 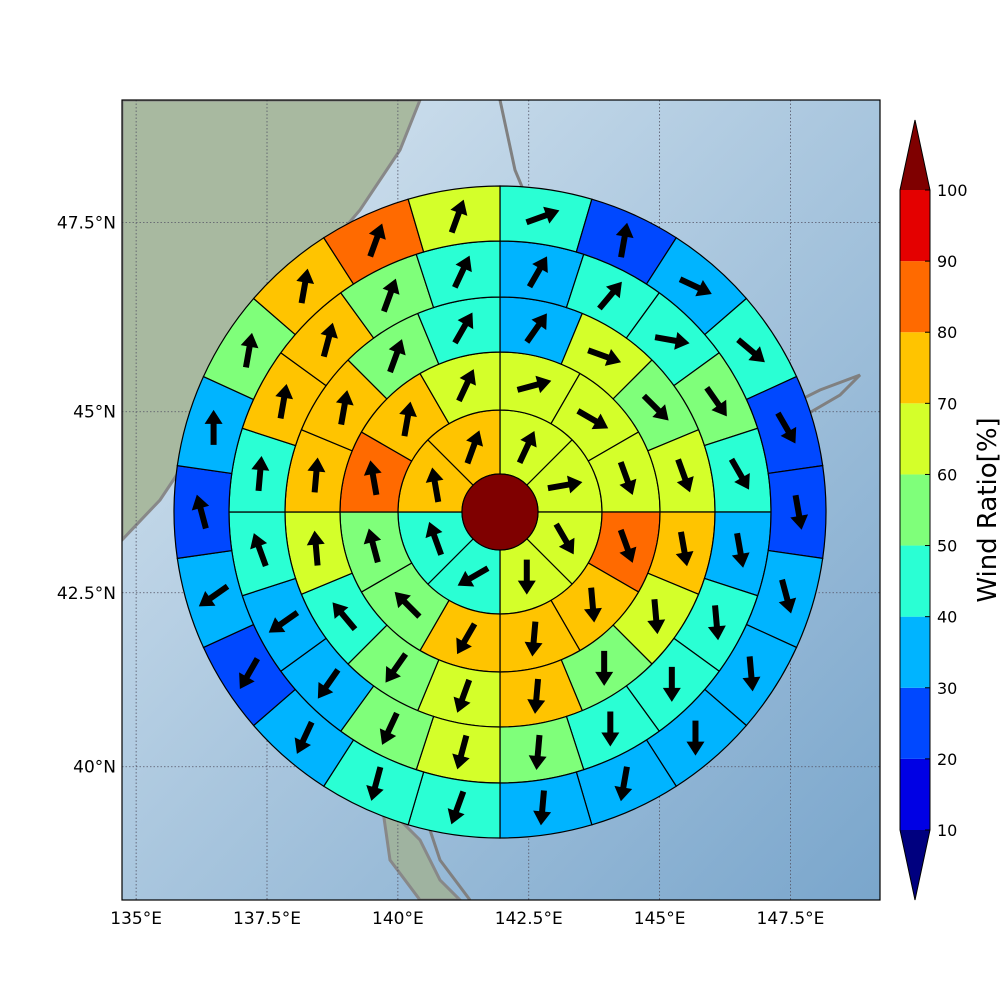 I want to click on colorbar-tick-label: 70, so click(x=947, y=403).